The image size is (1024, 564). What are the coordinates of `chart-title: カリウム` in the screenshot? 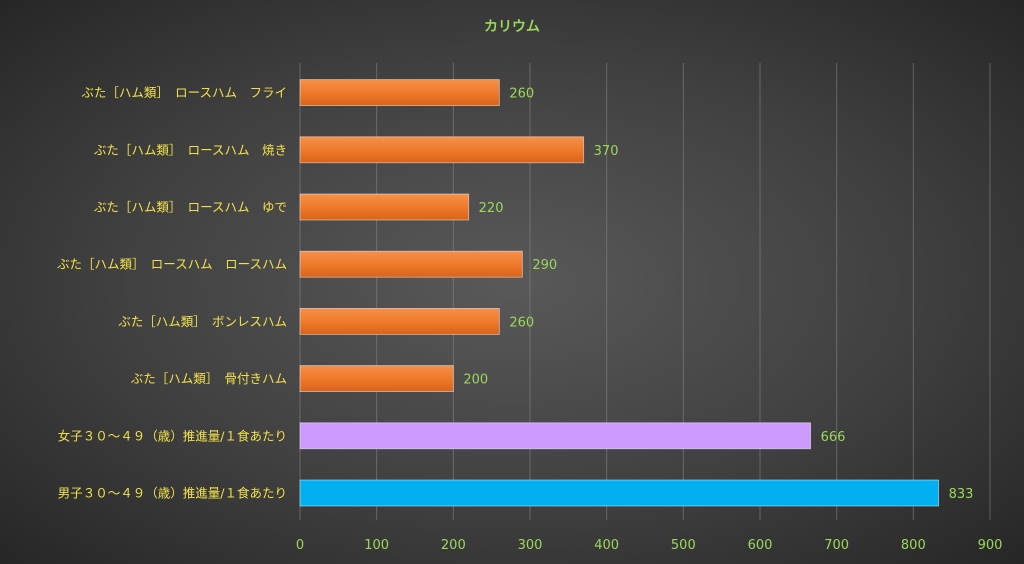 It's located at (512, 27).